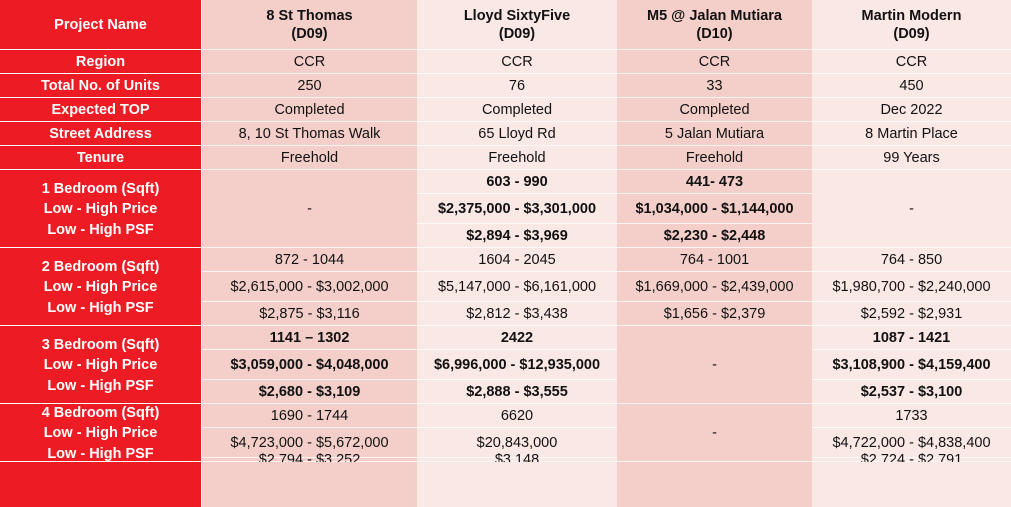 Image resolution: width=1011 pixels, height=507 pixels. Describe the element at coordinates (911, 314) in the screenshot. I see `psf-cell: $2,592 - $2,931` at that location.